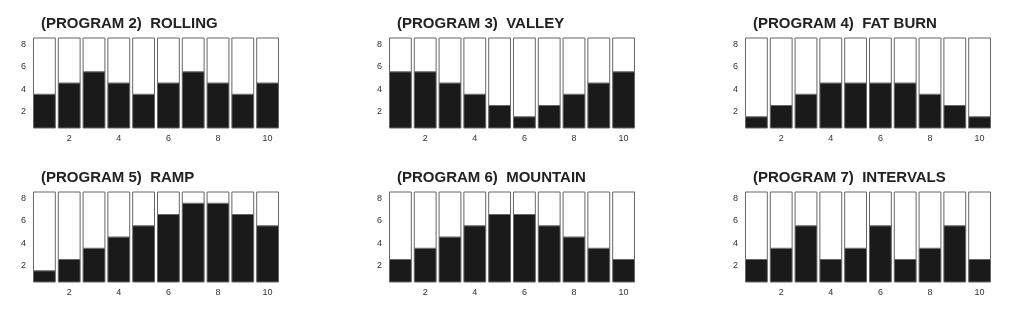 The image size is (1024, 318). I want to click on chart-title: (PROGRAM 5) RAMP, so click(118, 176).